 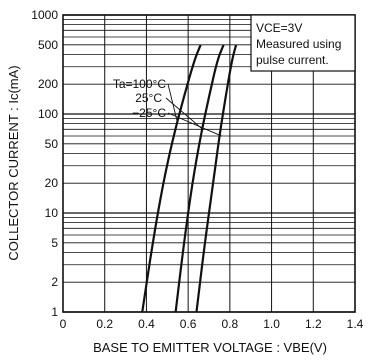 I want to click on legend-box: VCE=3V Measured using pulse current., so click(x=303, y=43).